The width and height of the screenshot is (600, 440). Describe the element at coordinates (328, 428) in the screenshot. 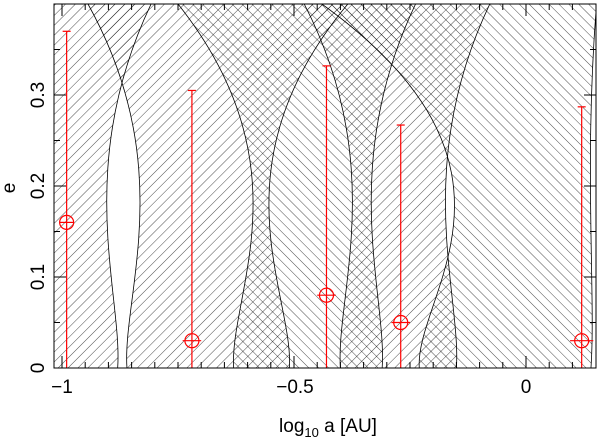

I see `x-axis-title: log10 a [AU]` at that location.